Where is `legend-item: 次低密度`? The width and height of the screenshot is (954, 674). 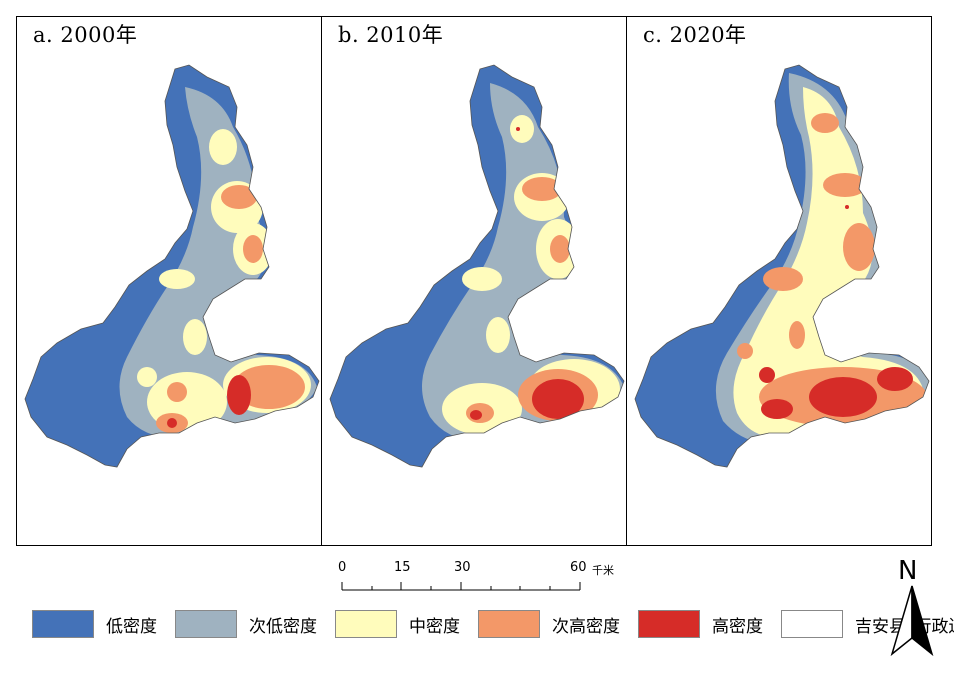 legend-item: 次低密度 is located at coordinates (246, 624).